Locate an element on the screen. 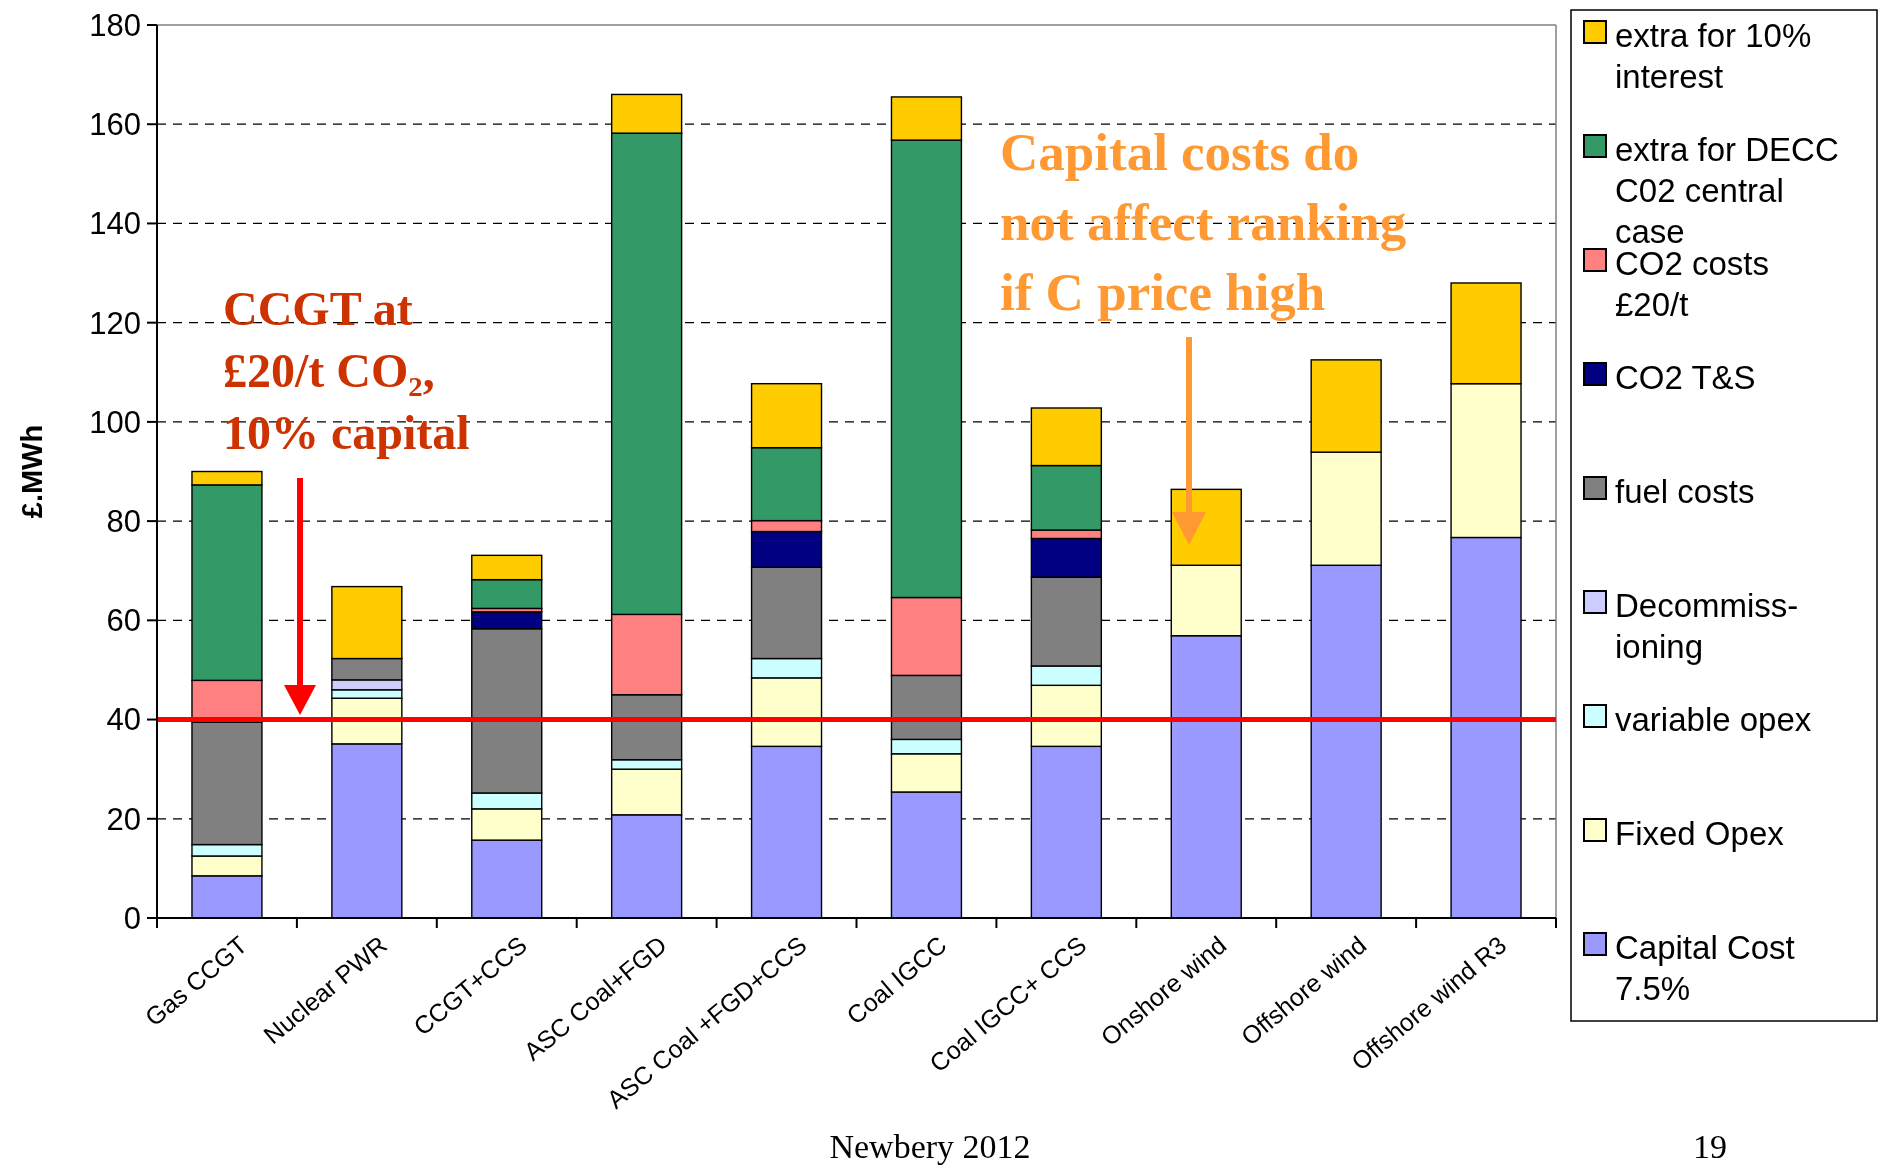 This screenshot has height=1173, width=1881. y-tick-label: 0 is located at coordinates (132, 918).